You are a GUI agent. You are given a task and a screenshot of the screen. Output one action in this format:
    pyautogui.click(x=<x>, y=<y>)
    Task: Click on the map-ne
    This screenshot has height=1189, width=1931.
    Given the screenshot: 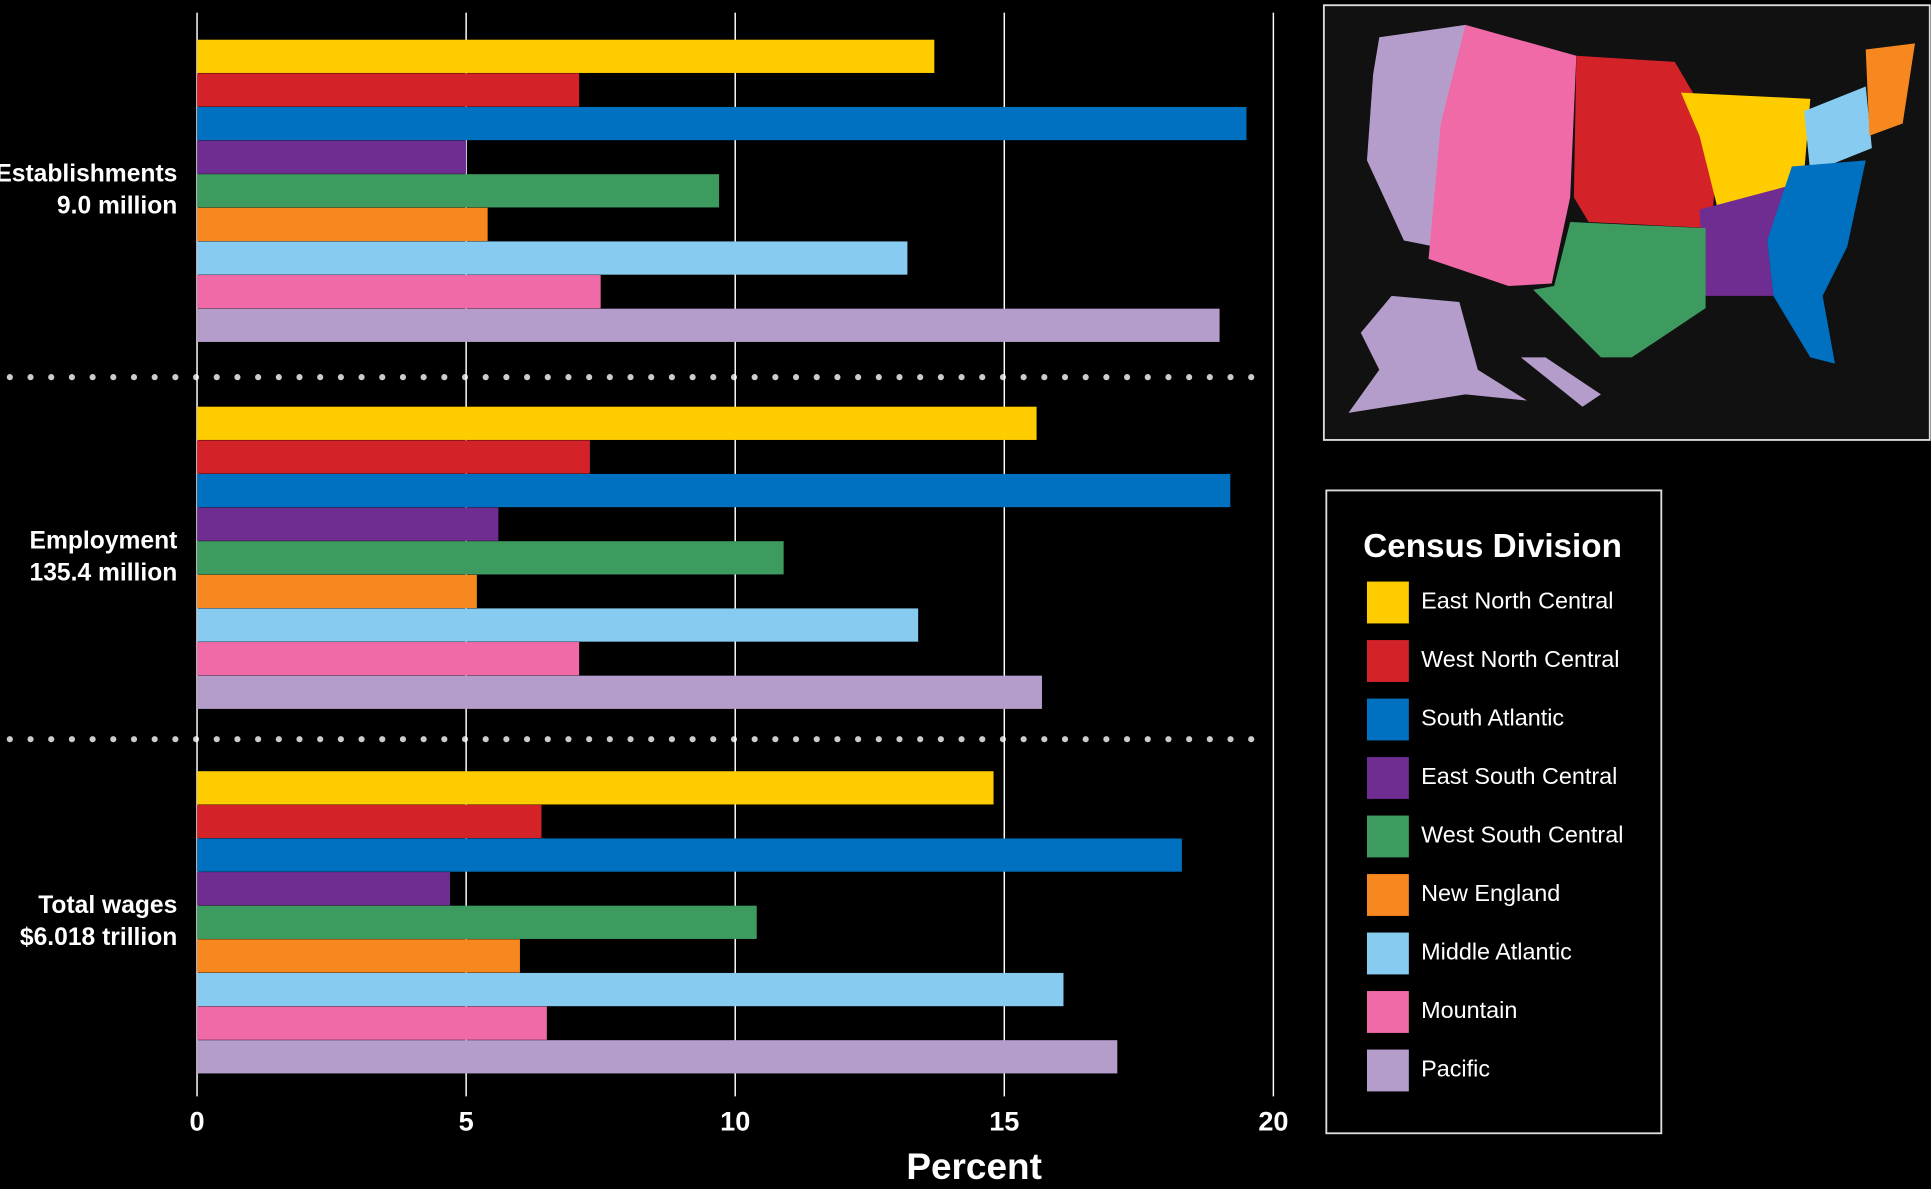 What is the action you would take?
    pyautogui.click(x=1890, y=89)
    